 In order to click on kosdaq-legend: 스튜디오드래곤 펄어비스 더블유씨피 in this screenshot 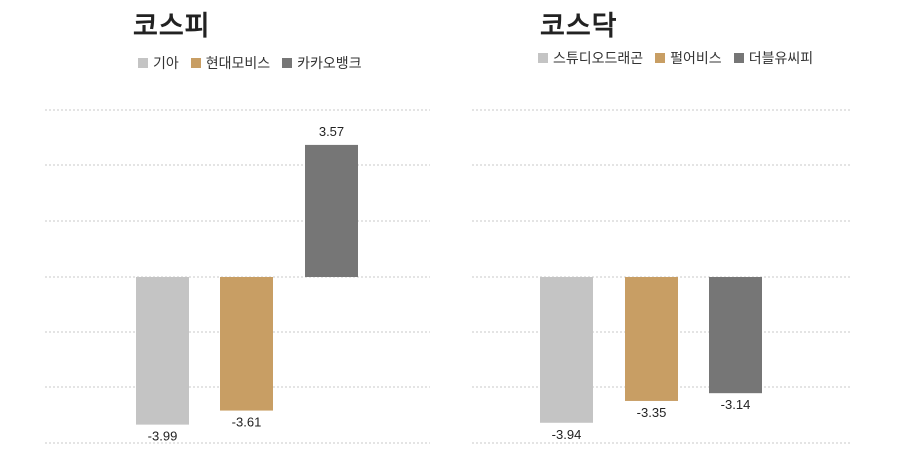, I will do `click(681, 58)`.